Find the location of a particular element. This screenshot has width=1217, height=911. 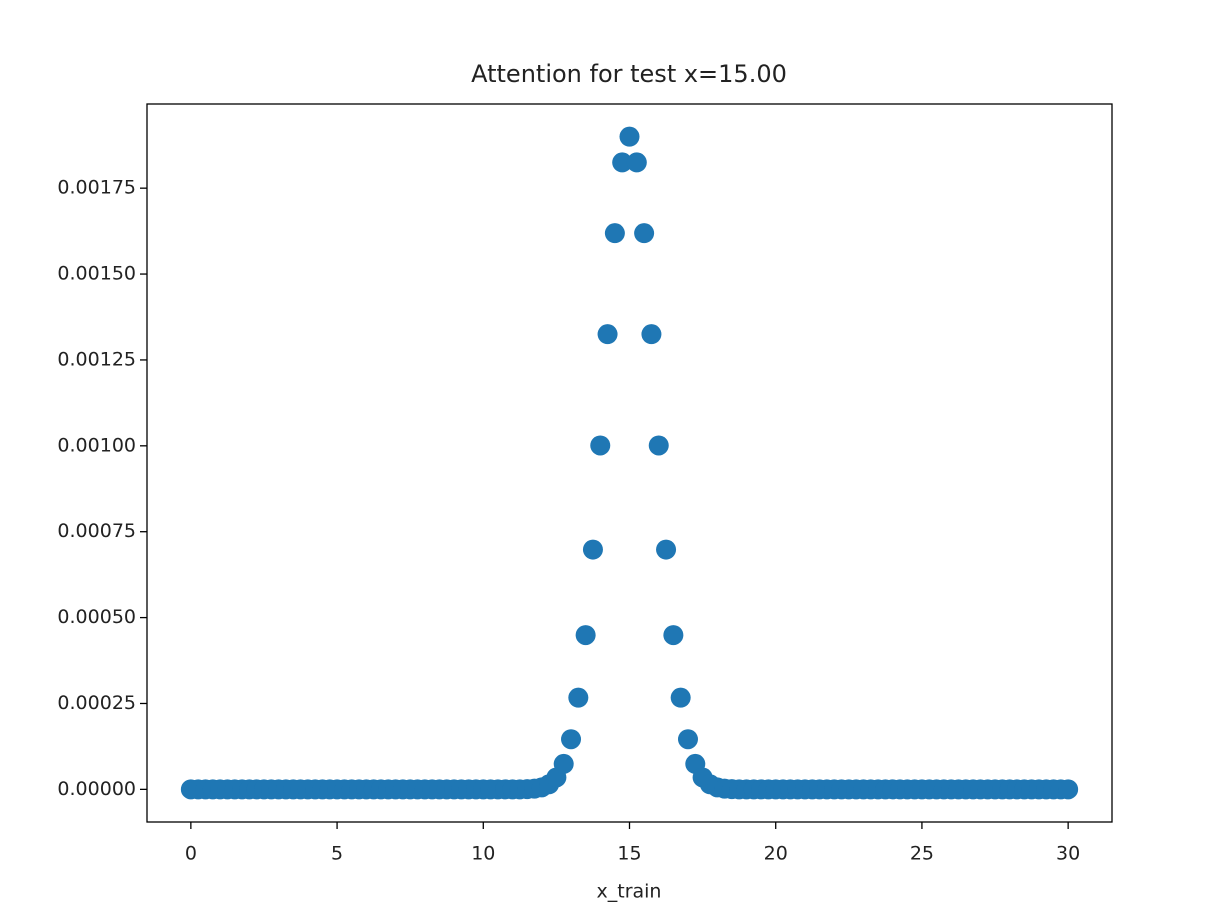

y-tick-label: 0.00050 is located at coordinates (96, 617).